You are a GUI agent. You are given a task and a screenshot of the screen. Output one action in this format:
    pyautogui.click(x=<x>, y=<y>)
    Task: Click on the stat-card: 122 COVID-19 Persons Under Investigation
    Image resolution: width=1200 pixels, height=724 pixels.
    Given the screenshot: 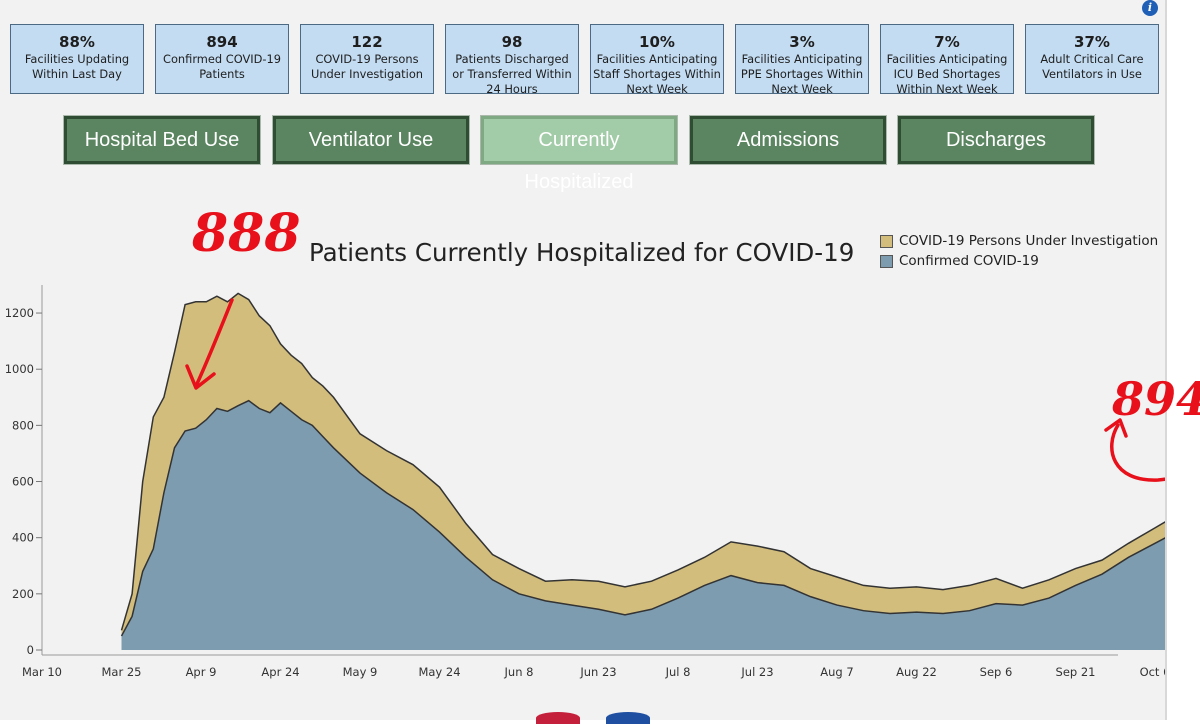 What is the action you would take?
    pyautogui.click(x=367, y=59)
    